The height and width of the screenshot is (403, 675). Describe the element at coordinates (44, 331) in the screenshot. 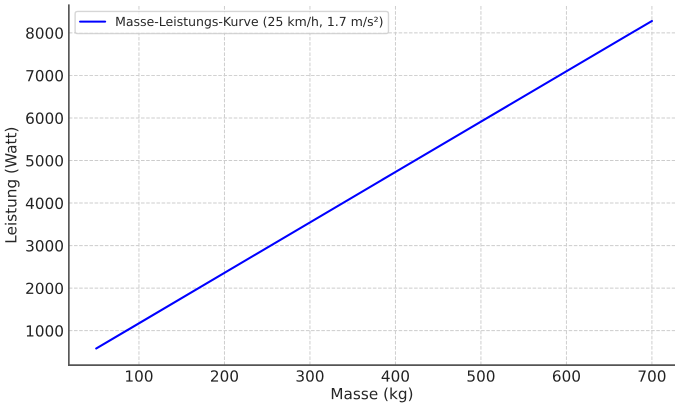

I see `y-tick-label: 1000` at that location.